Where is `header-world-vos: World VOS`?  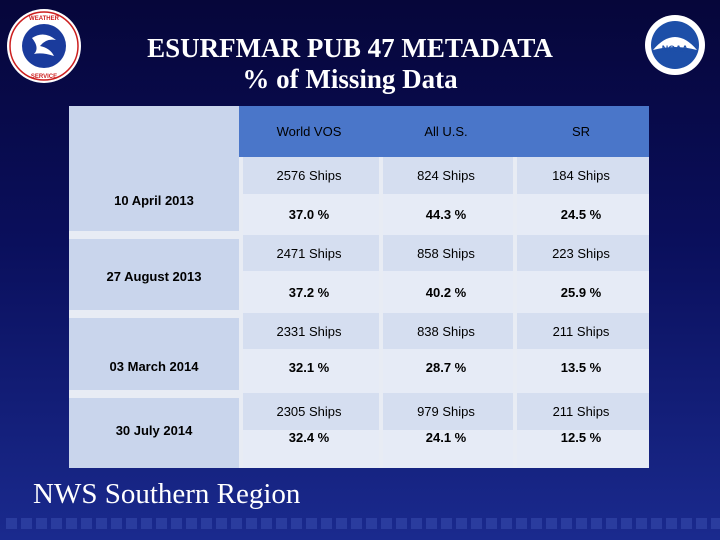 header-world-vos: World VOS is located at coordinates (309, 131).